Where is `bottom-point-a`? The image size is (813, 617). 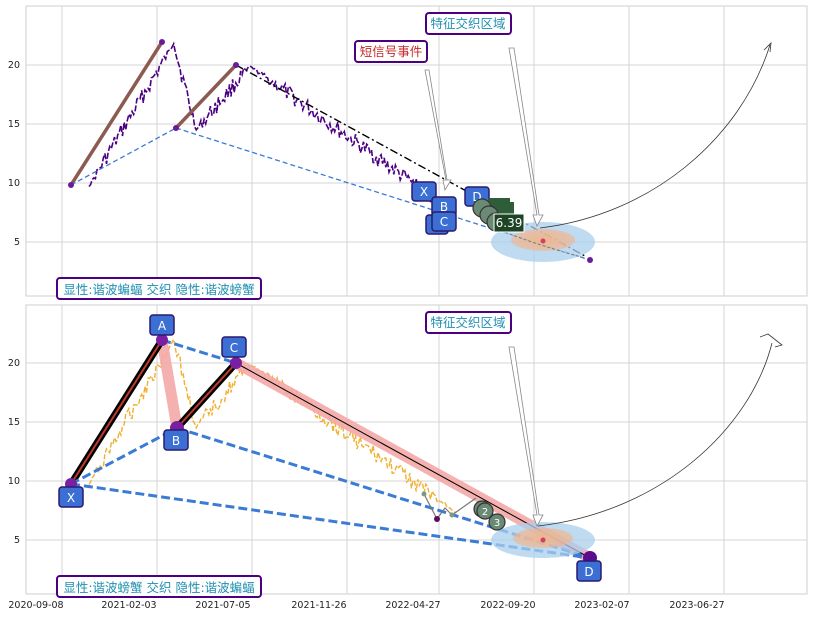
bottom-point-a is located at coordinates (162, 340).